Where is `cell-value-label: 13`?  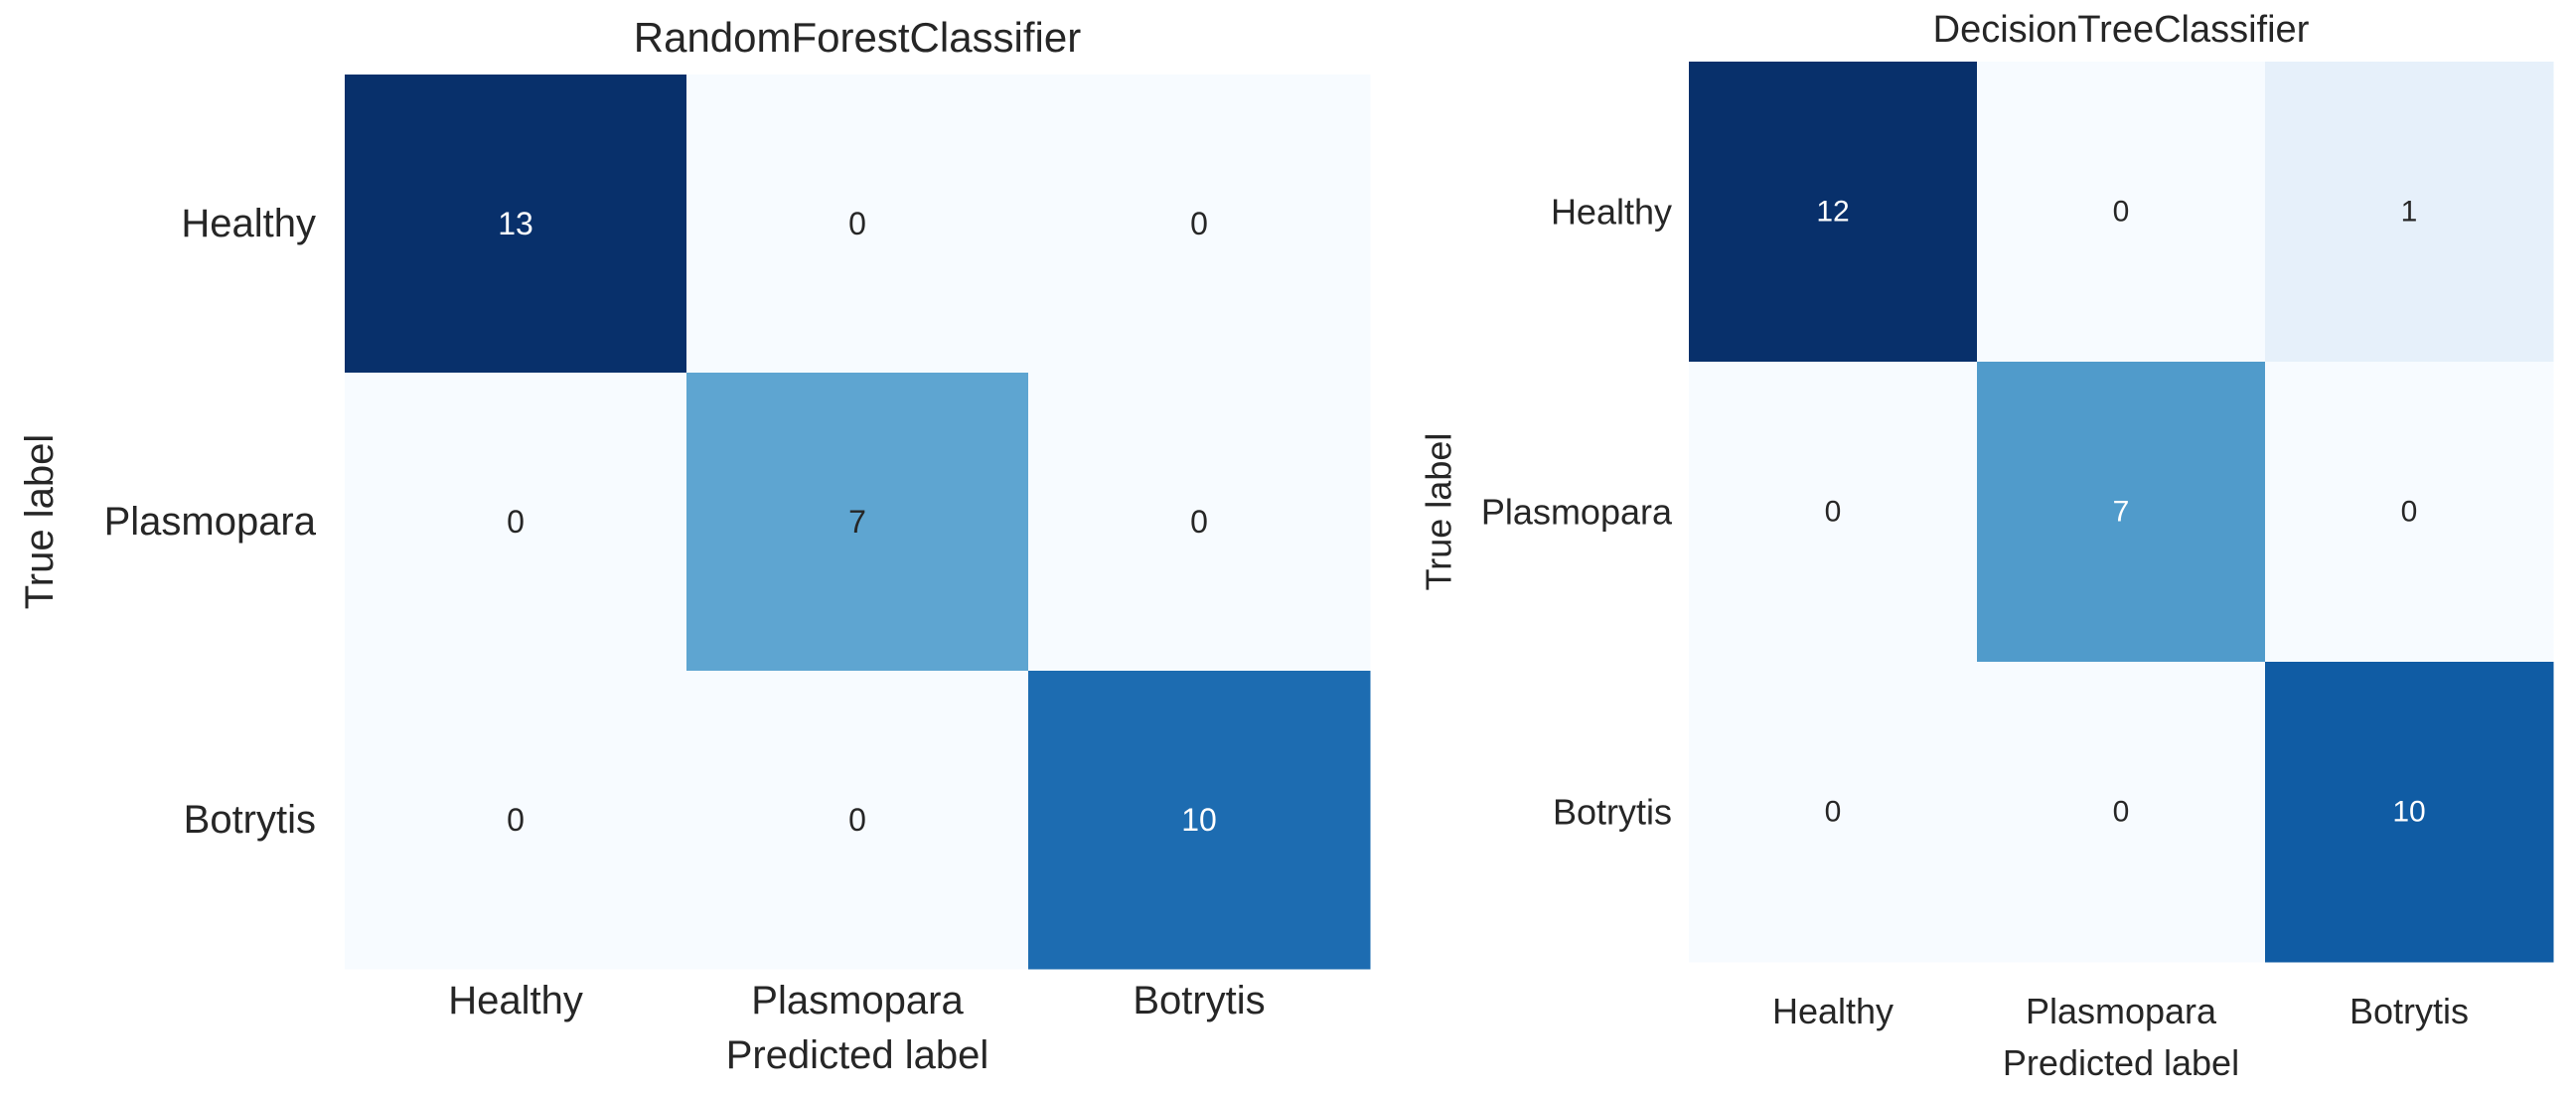 cell-value-label: 13 is located at coordinates (515, 223).